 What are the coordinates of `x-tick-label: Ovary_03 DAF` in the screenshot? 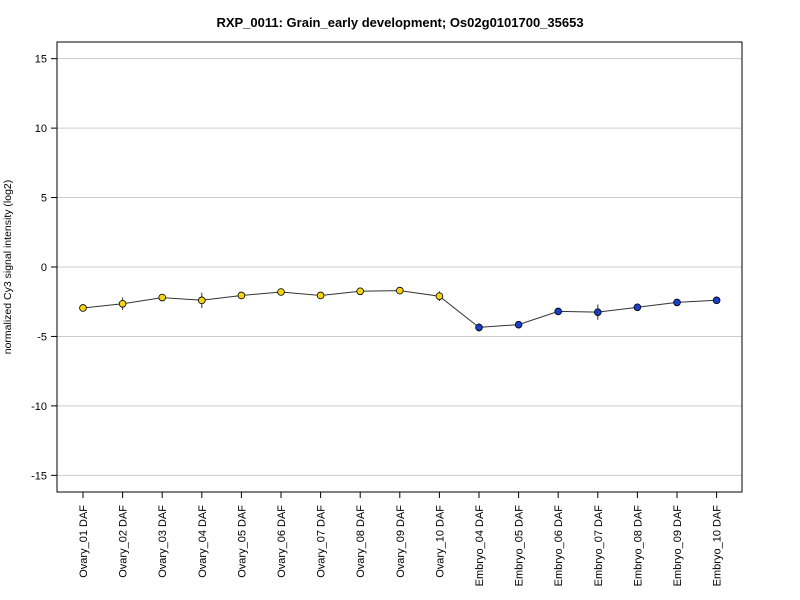 It's located at (163, 541).